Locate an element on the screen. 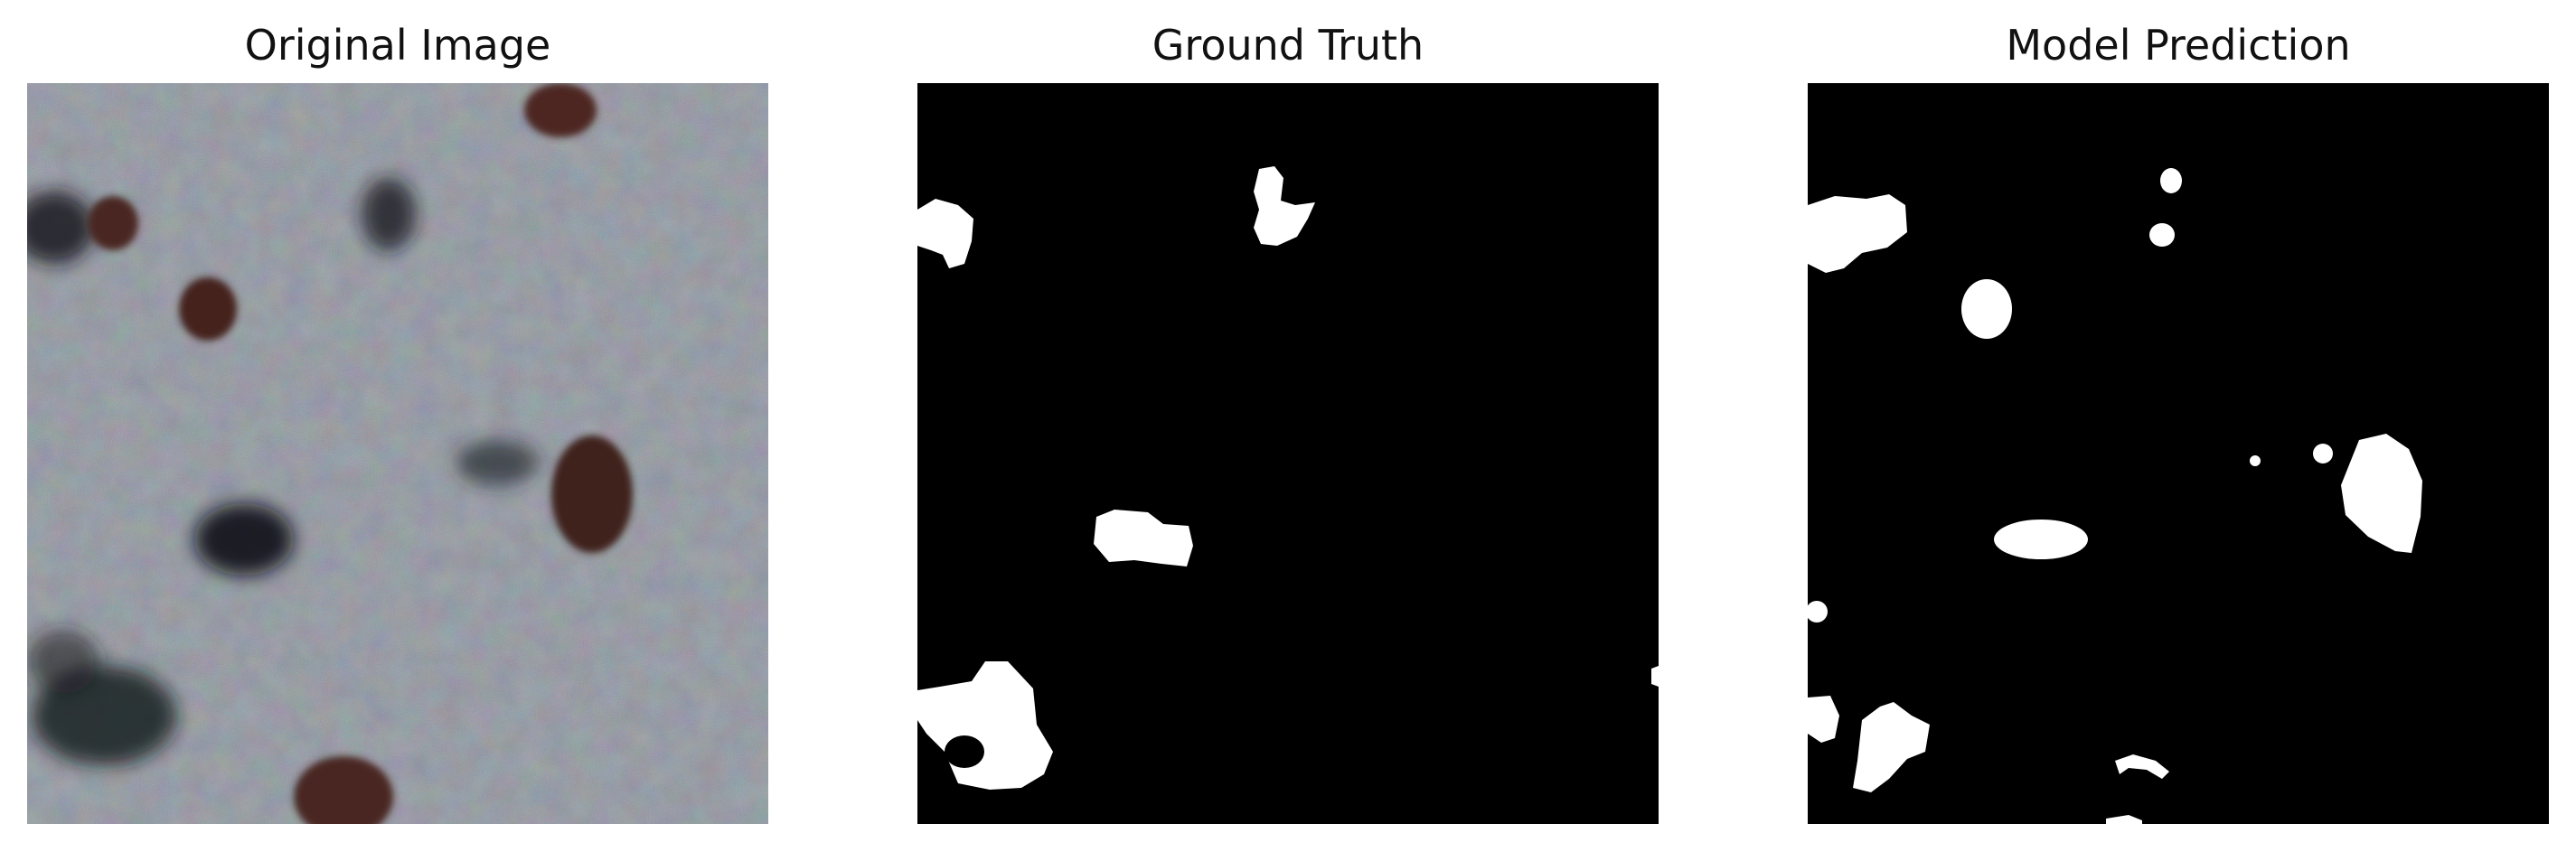 The image size is (2576, 852). dark-stain-regions is located at coordinates (283, 472).